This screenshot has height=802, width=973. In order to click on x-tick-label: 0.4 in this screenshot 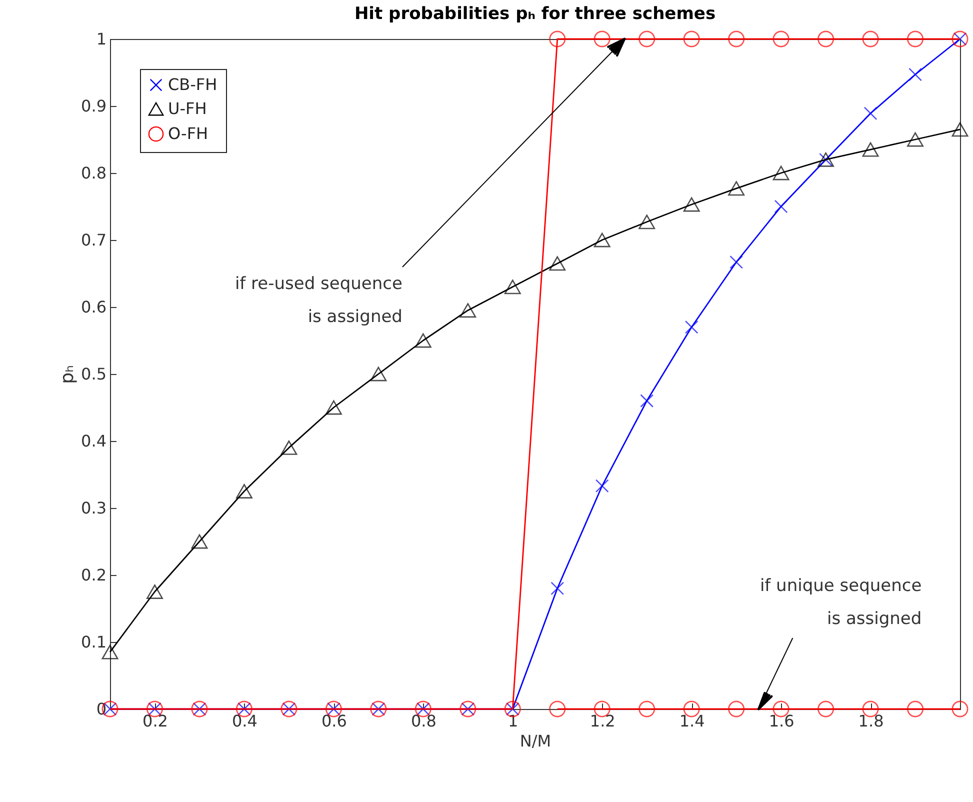, I will do `click(245, 721)`.